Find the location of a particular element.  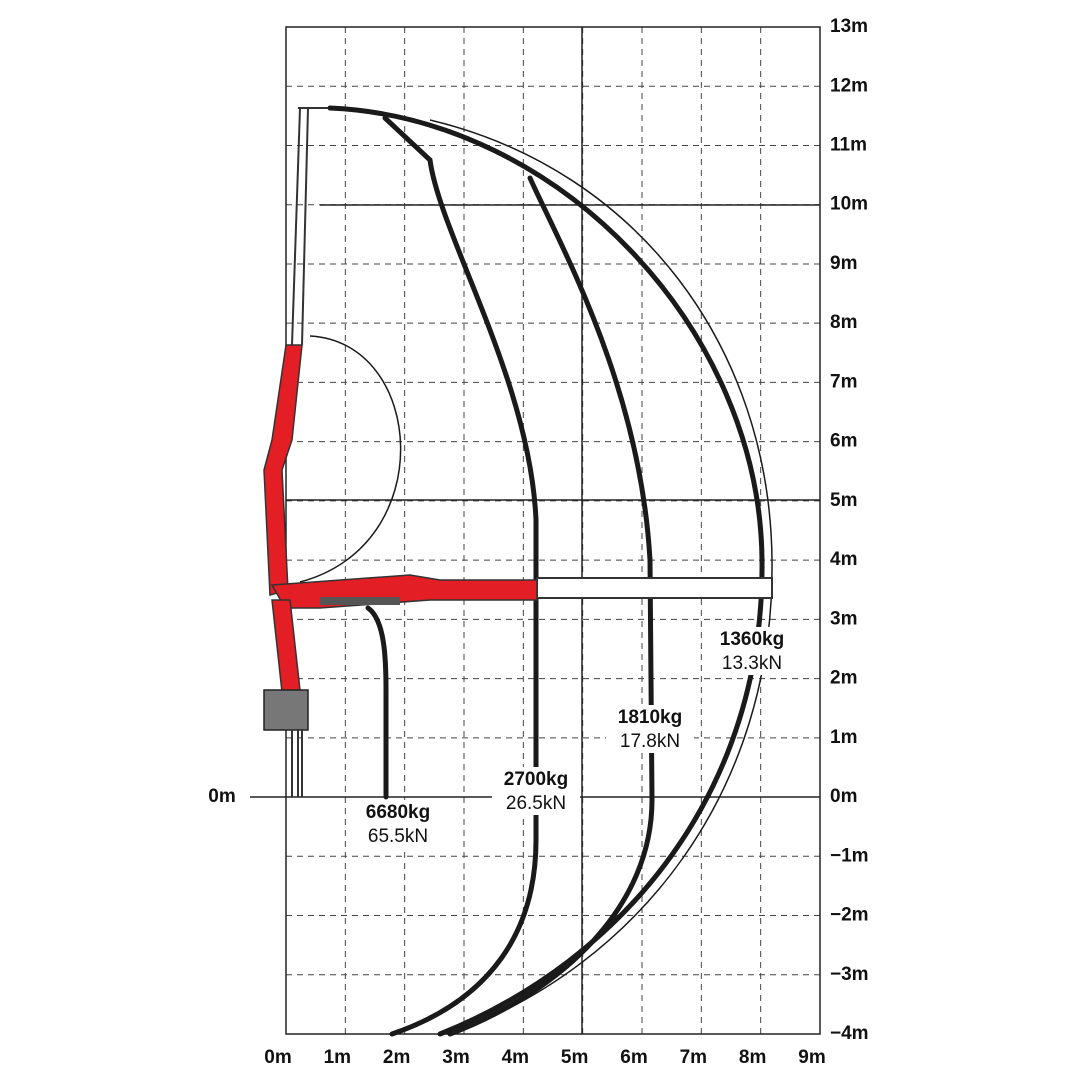

x-tick-label: 9m is located at coordinates (811, 1057).